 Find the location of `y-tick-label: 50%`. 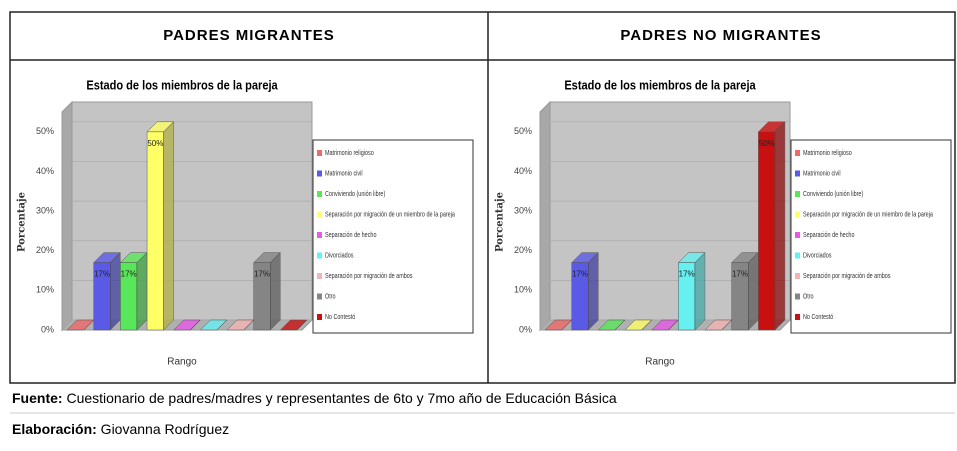

y-tick-label: 50% is located at coordinates (523, 131).